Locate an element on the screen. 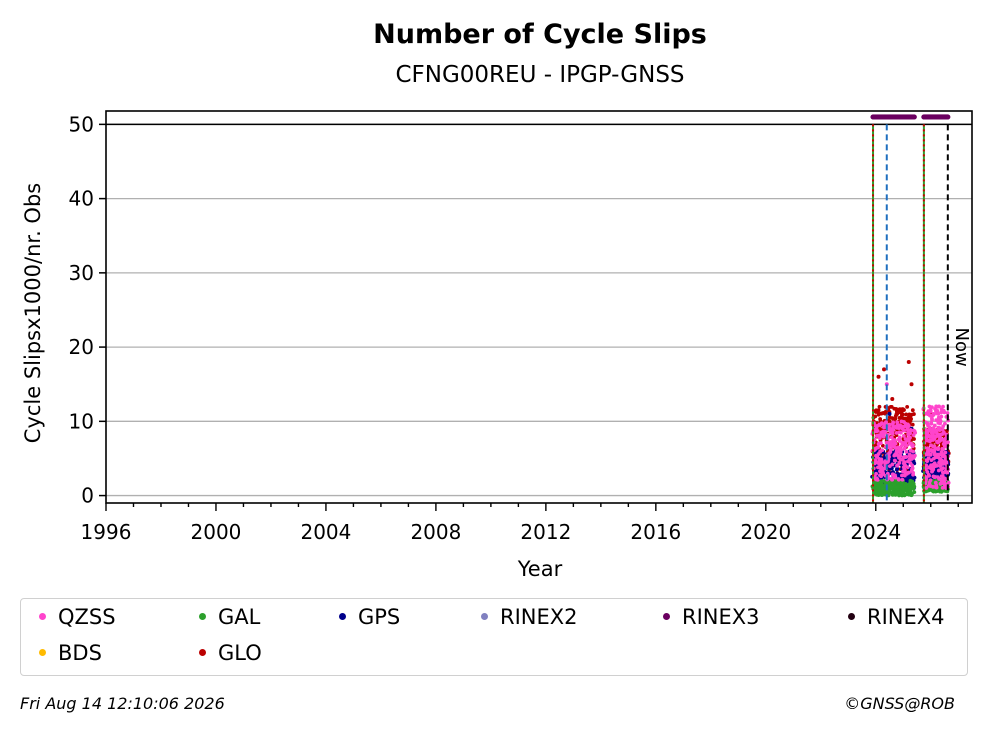 Image resolution: width=993 pixels, height=734 pixels. y-tick-label: 30 is located at coordinates (81, 273).